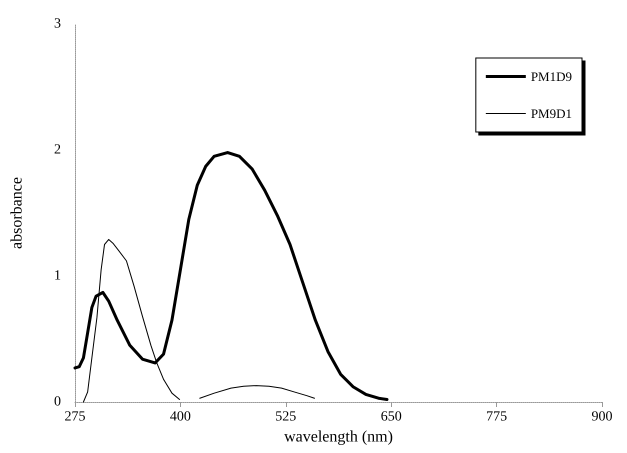  What do you see at coordinates (57, 150) in the screenshot?
I see `y-tick-label: 2` at bounding box center [57, 150].